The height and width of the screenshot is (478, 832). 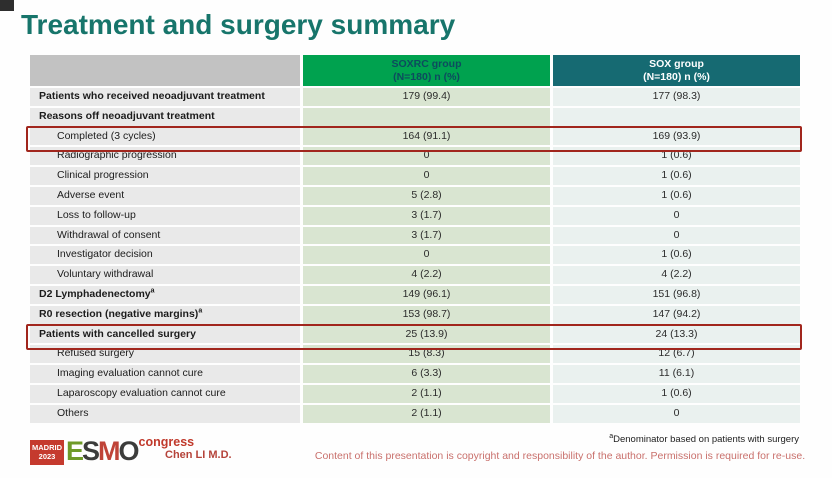 What do you see at coordinates (165, 314) in the screenshot?
I see `row-label: R0 resection (negative margins)a` at bounding box center [165, 314].